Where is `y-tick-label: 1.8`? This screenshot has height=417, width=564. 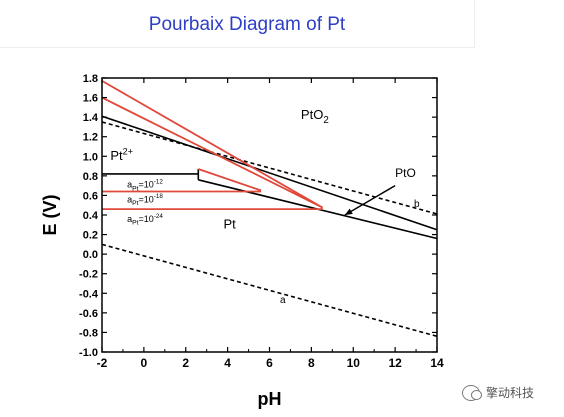
y-tick-label: 1.8 is located at coordinates (90, 79).